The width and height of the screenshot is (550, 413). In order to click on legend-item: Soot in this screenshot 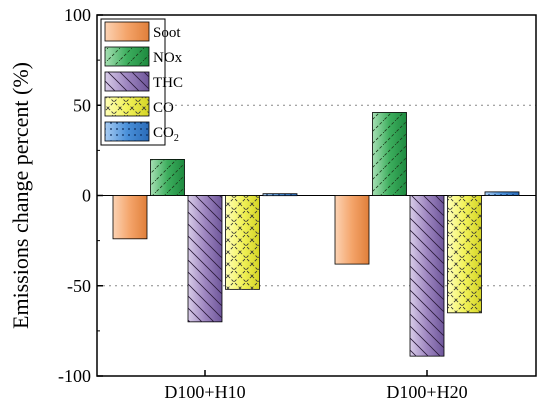, I will do `click(142, 31)`.